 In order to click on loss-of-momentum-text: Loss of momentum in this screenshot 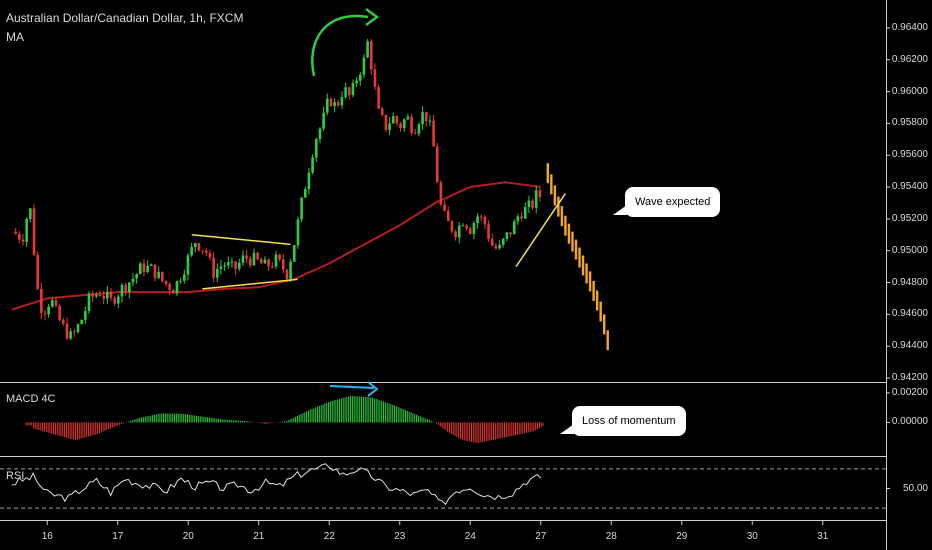, I will do `click(629, 421)`.